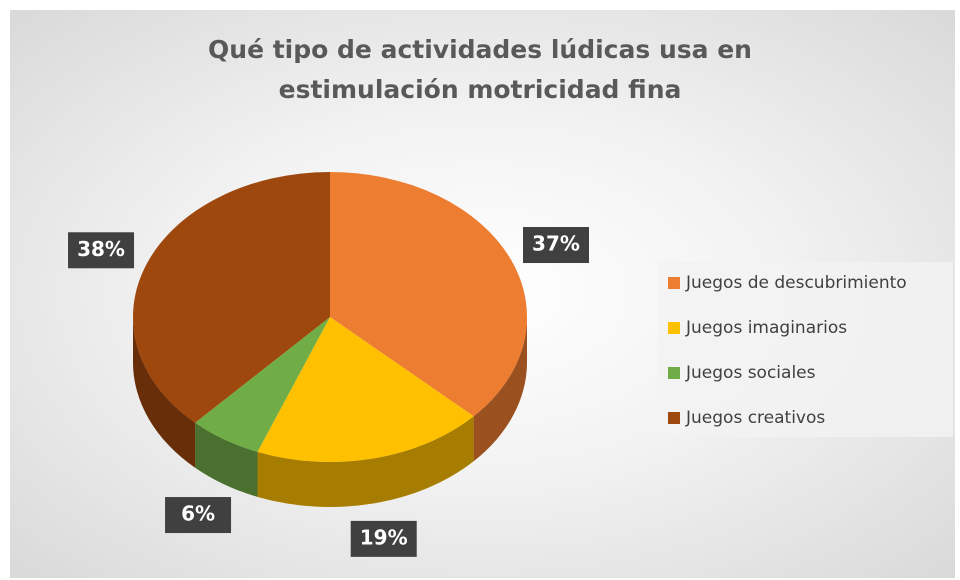  What do you see at coordinates (750, 373) in the screenshot?
I see `legend-label: Juegos sociales` at bounding box center [750, 373].